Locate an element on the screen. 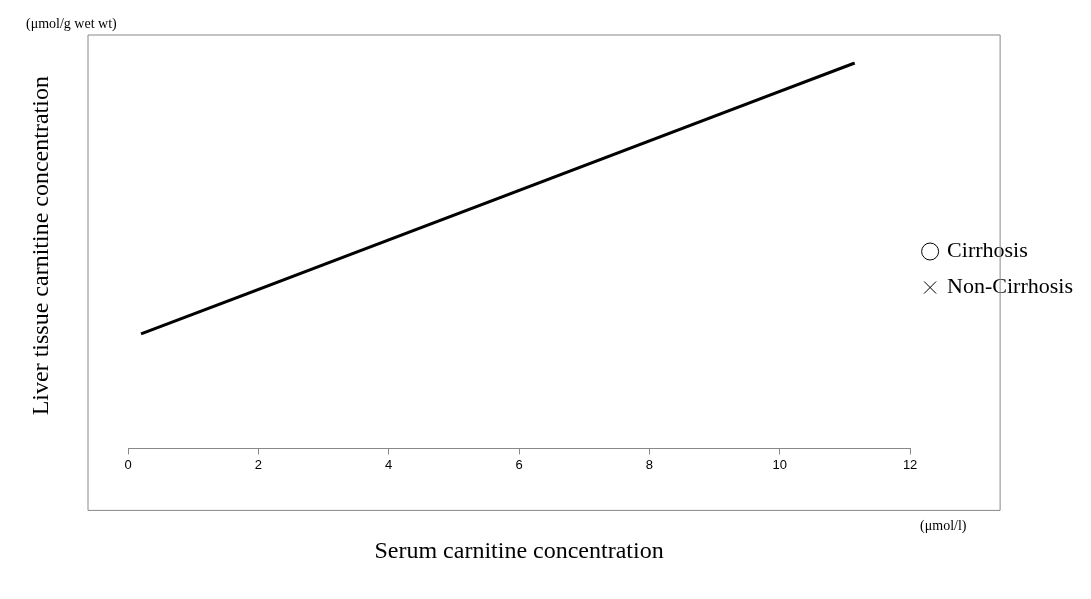  x-tick-label: 0 is located at coordinates (128, 464).